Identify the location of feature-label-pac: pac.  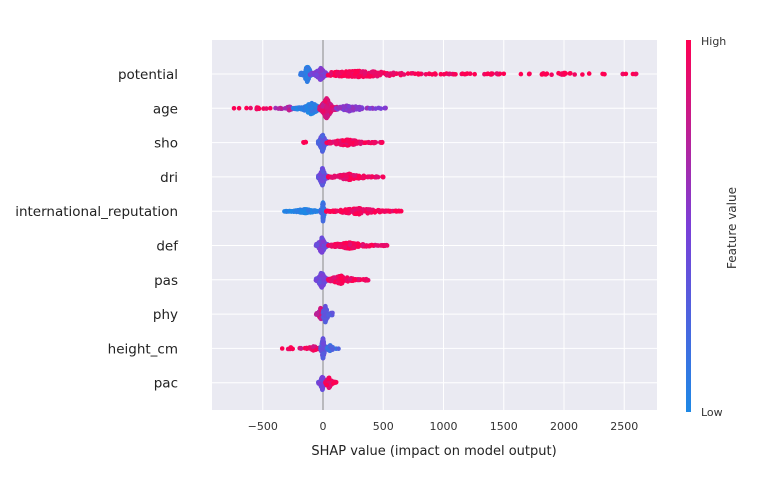
(166, 384).